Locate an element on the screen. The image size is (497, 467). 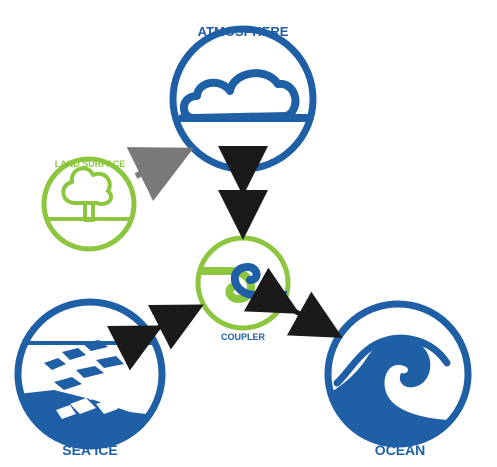
land-surface-label: LAND SURFACE is located at coordinates (90, 164).